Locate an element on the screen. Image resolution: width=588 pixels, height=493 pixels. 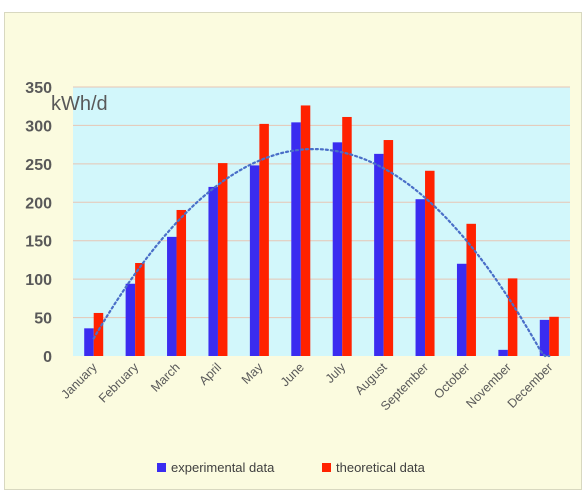
x-tick-label: August is located at coordinates (371, 379).